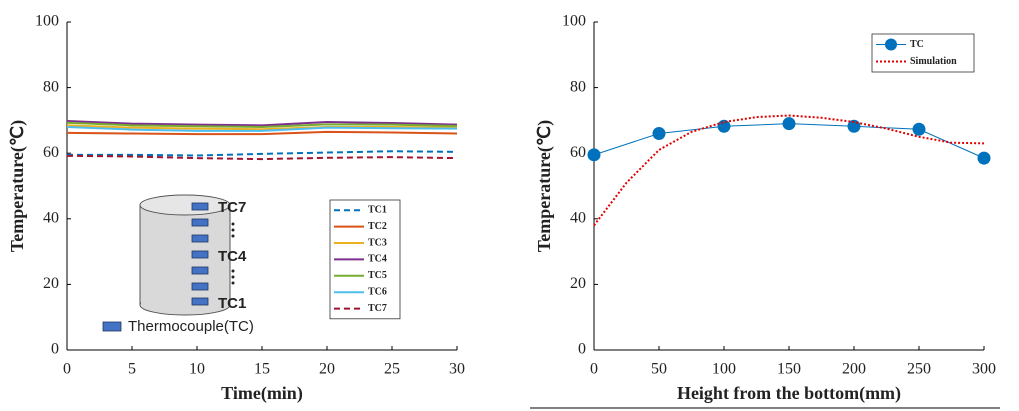  What do you see at coordinates (197, 369) in the screenshot?
I see `x-tick-label: 10` at bounding box center [197, 369].